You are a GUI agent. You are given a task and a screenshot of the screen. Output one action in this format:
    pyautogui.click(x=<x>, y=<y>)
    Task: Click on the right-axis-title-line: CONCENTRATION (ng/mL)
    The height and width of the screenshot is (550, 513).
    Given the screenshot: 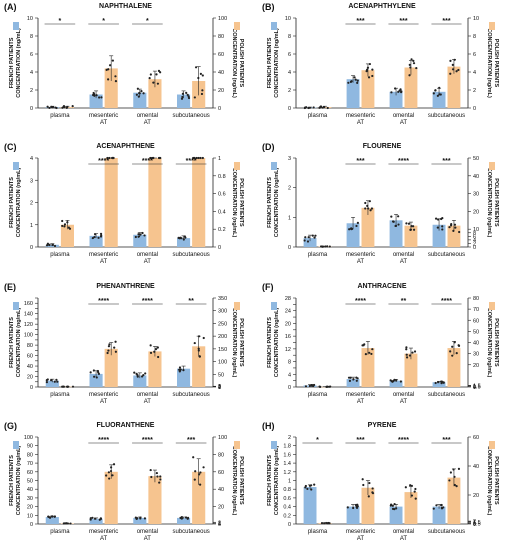 What is the action you would take?
    pyautogui.click(x=489, y=63)
    